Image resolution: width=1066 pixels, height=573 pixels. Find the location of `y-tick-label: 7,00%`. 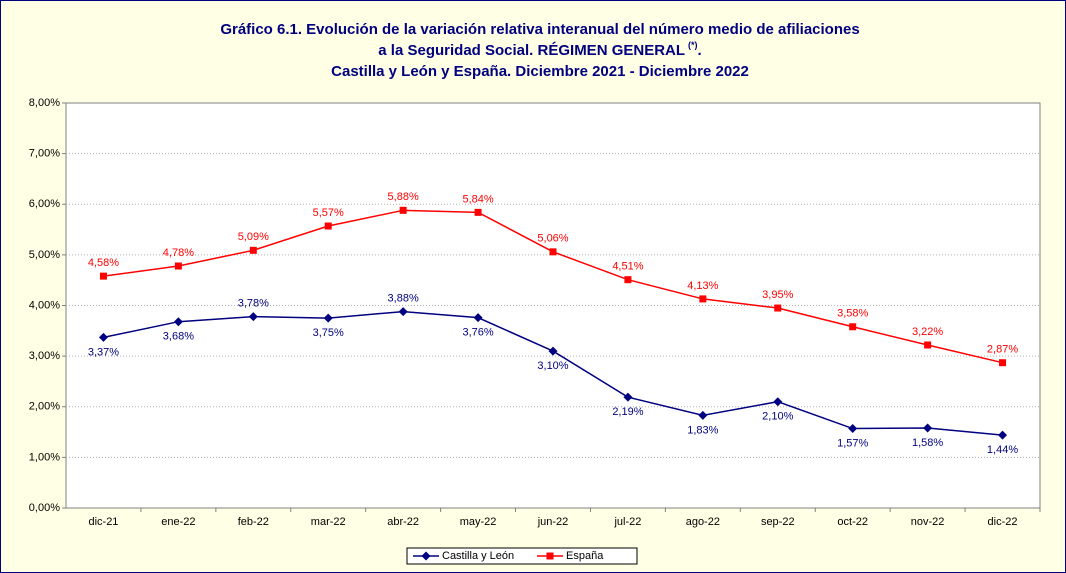

y-tick-label: 7,00% is located at coordinates (44, 154).